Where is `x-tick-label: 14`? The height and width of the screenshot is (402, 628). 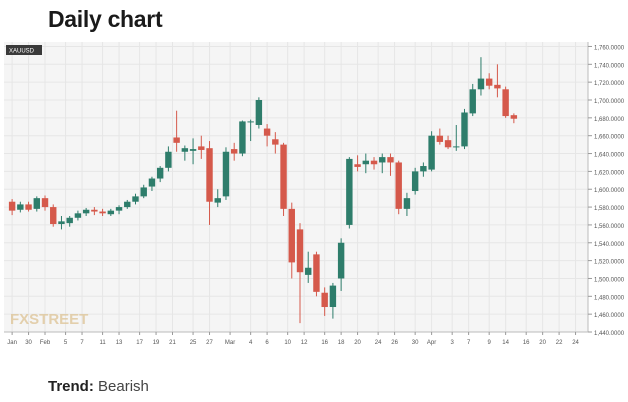 x-tick-label: 14 is located at coordinates (505, 343).